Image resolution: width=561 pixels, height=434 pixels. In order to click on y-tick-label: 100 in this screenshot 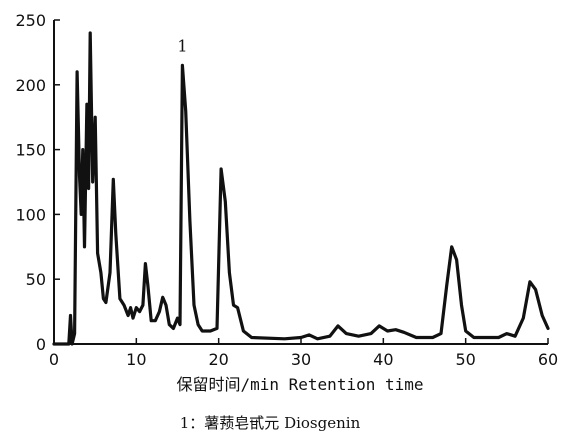, I will do `click(30, 214)`.